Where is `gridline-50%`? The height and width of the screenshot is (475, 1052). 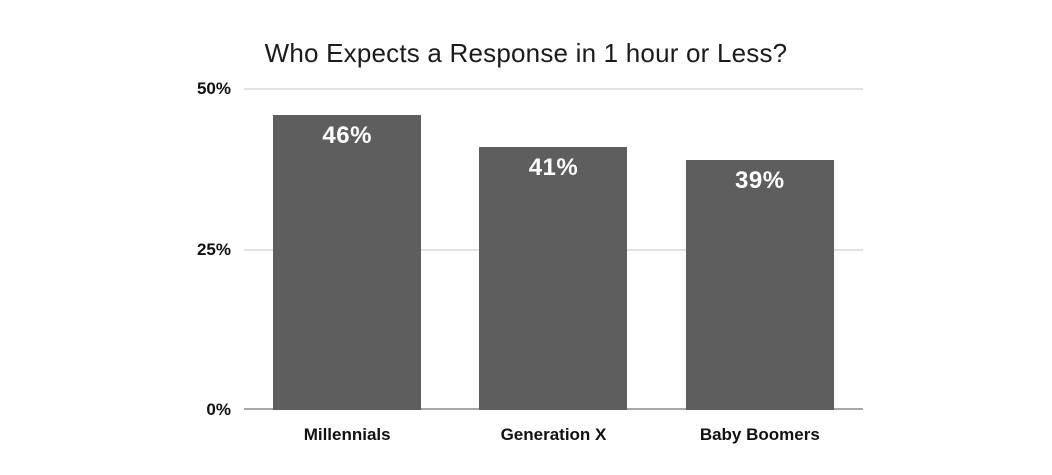
gridline-50% is located at coordinates (553, 89).